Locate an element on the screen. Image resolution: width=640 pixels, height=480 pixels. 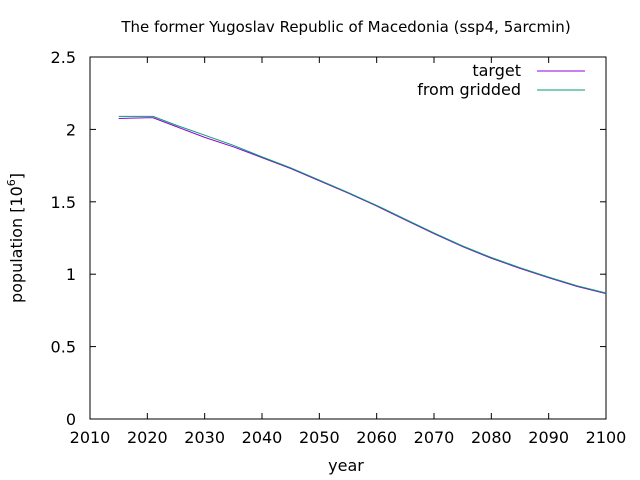
y-tick-label: 2.5 is located at coordinates (63, 57).